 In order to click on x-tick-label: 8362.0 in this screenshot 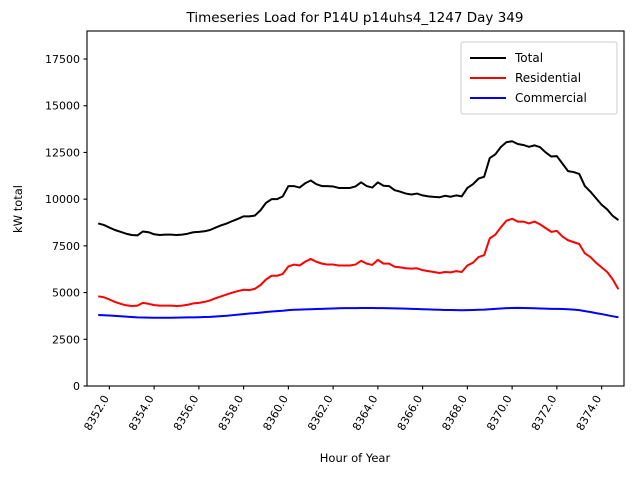, I will do `click(320, 413)`.